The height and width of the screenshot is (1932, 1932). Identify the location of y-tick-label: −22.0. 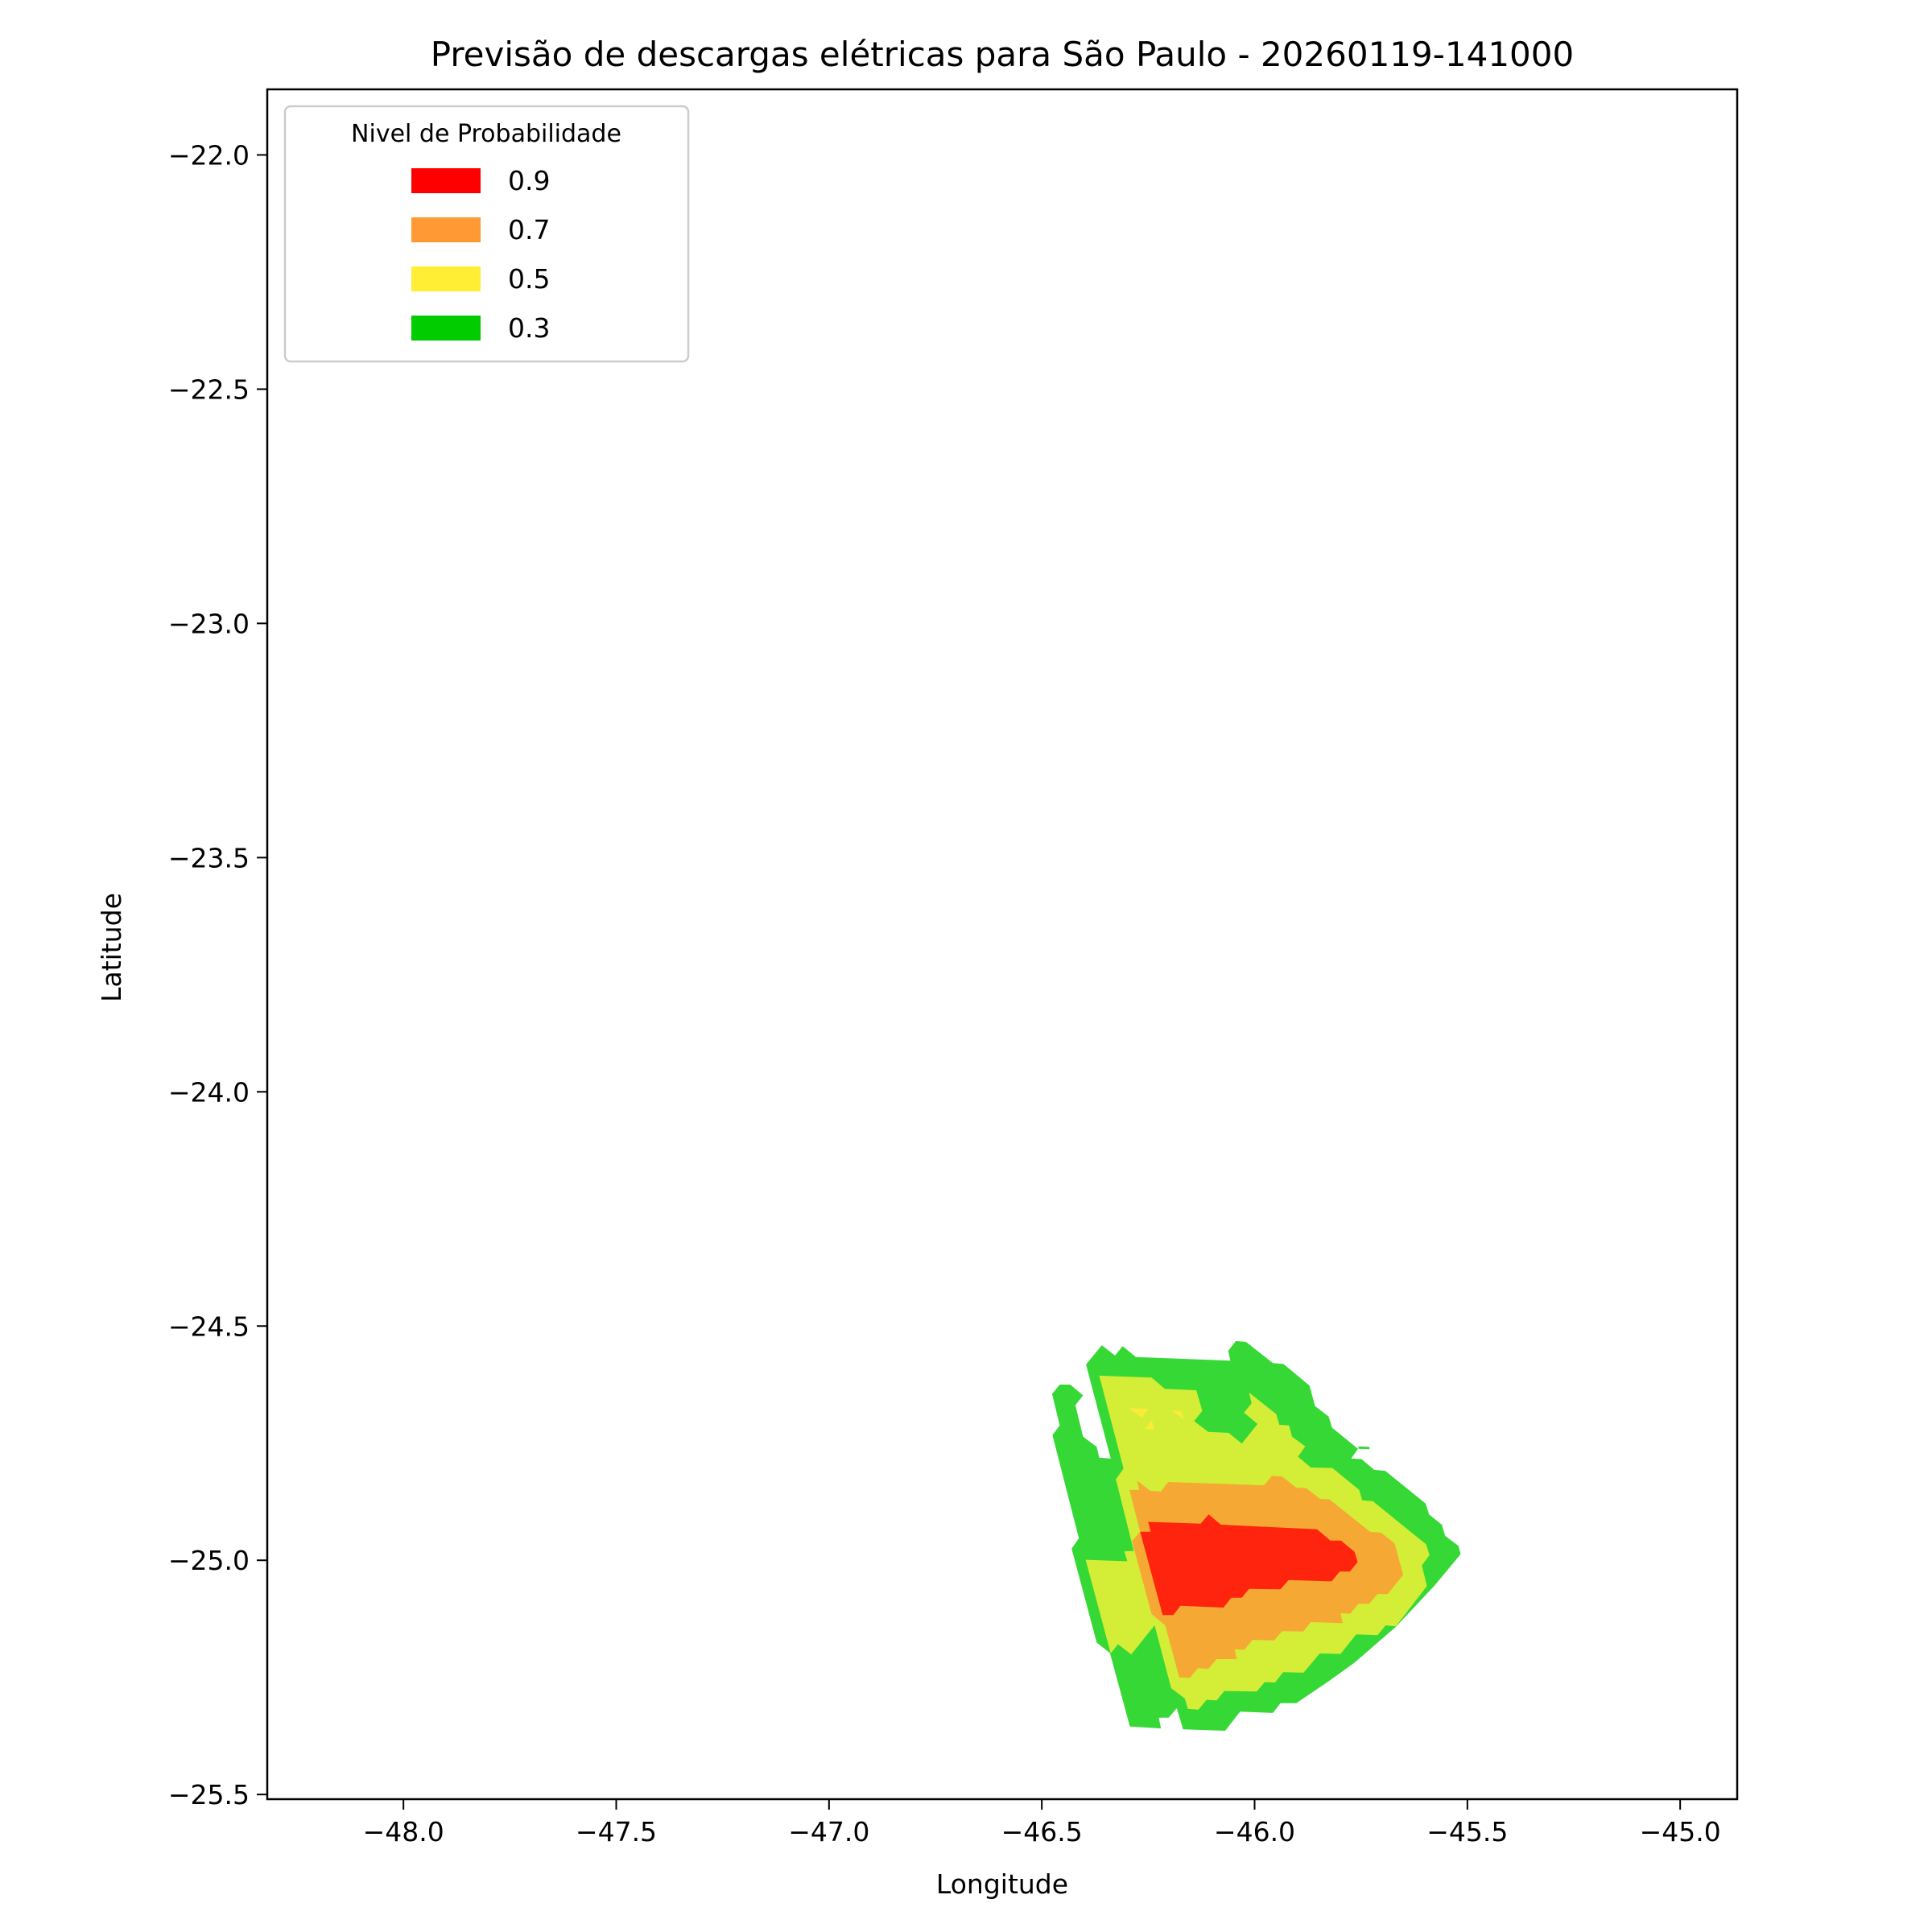
(209, 155).